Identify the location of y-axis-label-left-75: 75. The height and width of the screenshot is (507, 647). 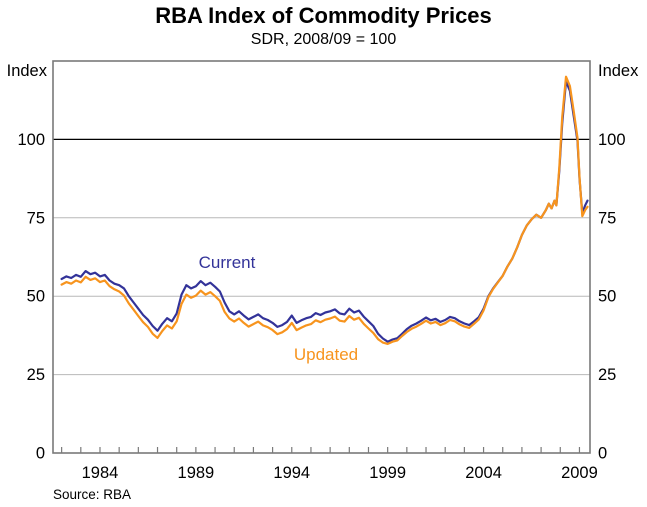
(36, 218).